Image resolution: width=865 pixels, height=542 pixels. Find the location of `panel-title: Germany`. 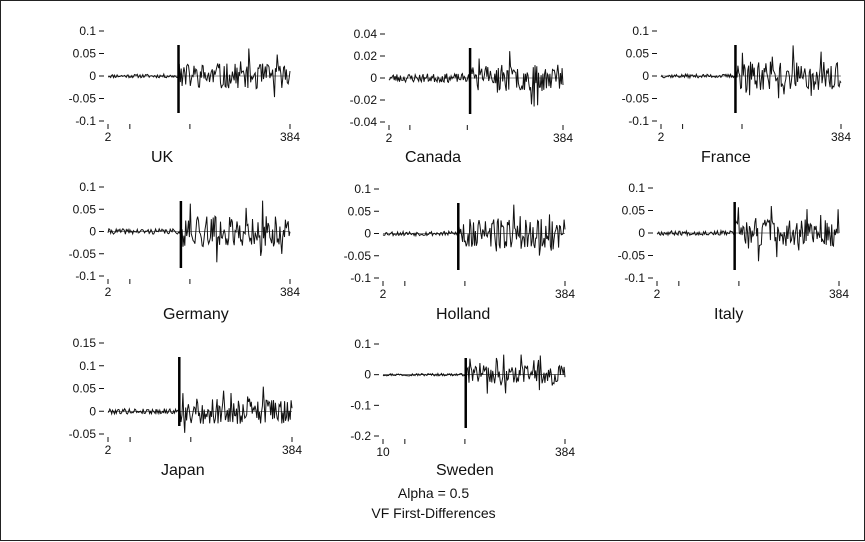

panel-title: Germany is located at coordinates (196, 314).